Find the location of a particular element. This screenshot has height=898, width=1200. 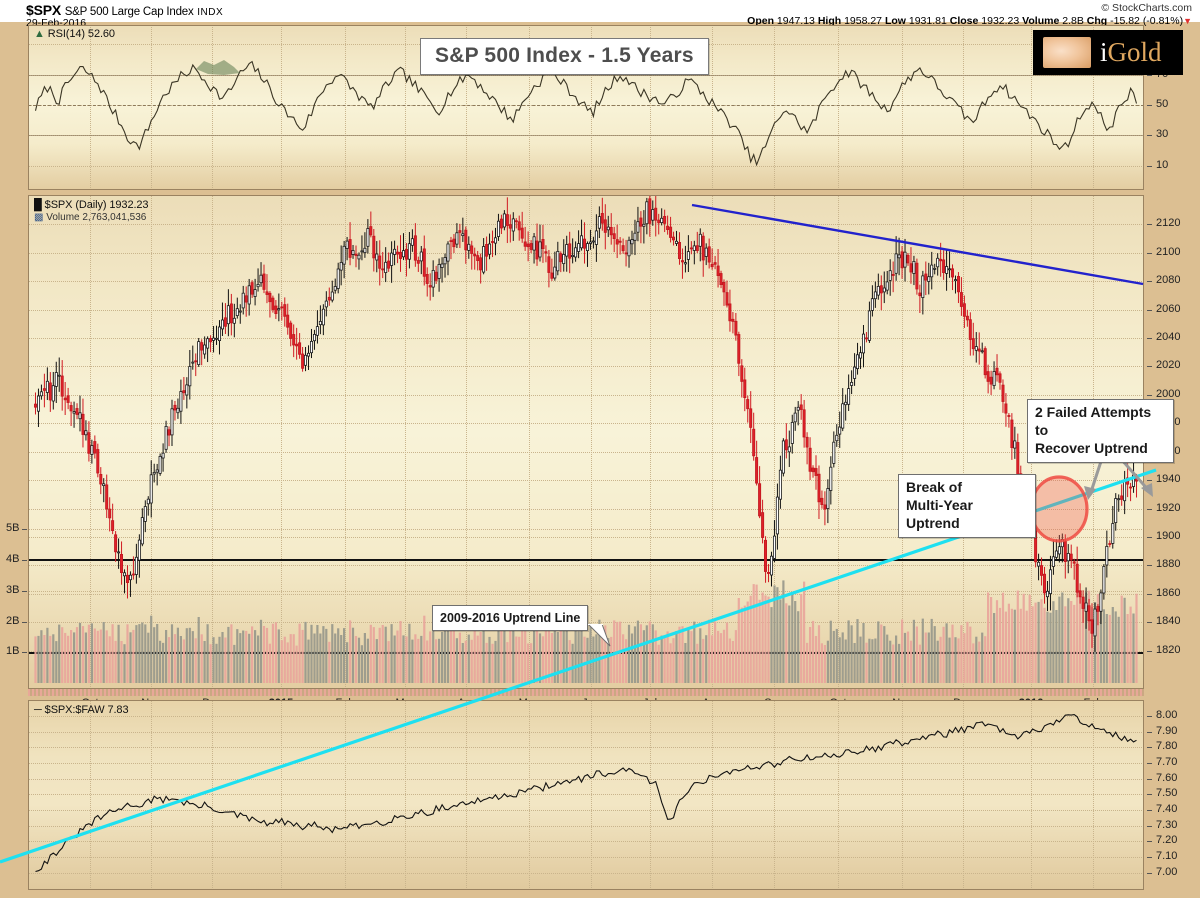

symbol-description: S&P 500 Large Cap Index is located at coordinates (129, 12).